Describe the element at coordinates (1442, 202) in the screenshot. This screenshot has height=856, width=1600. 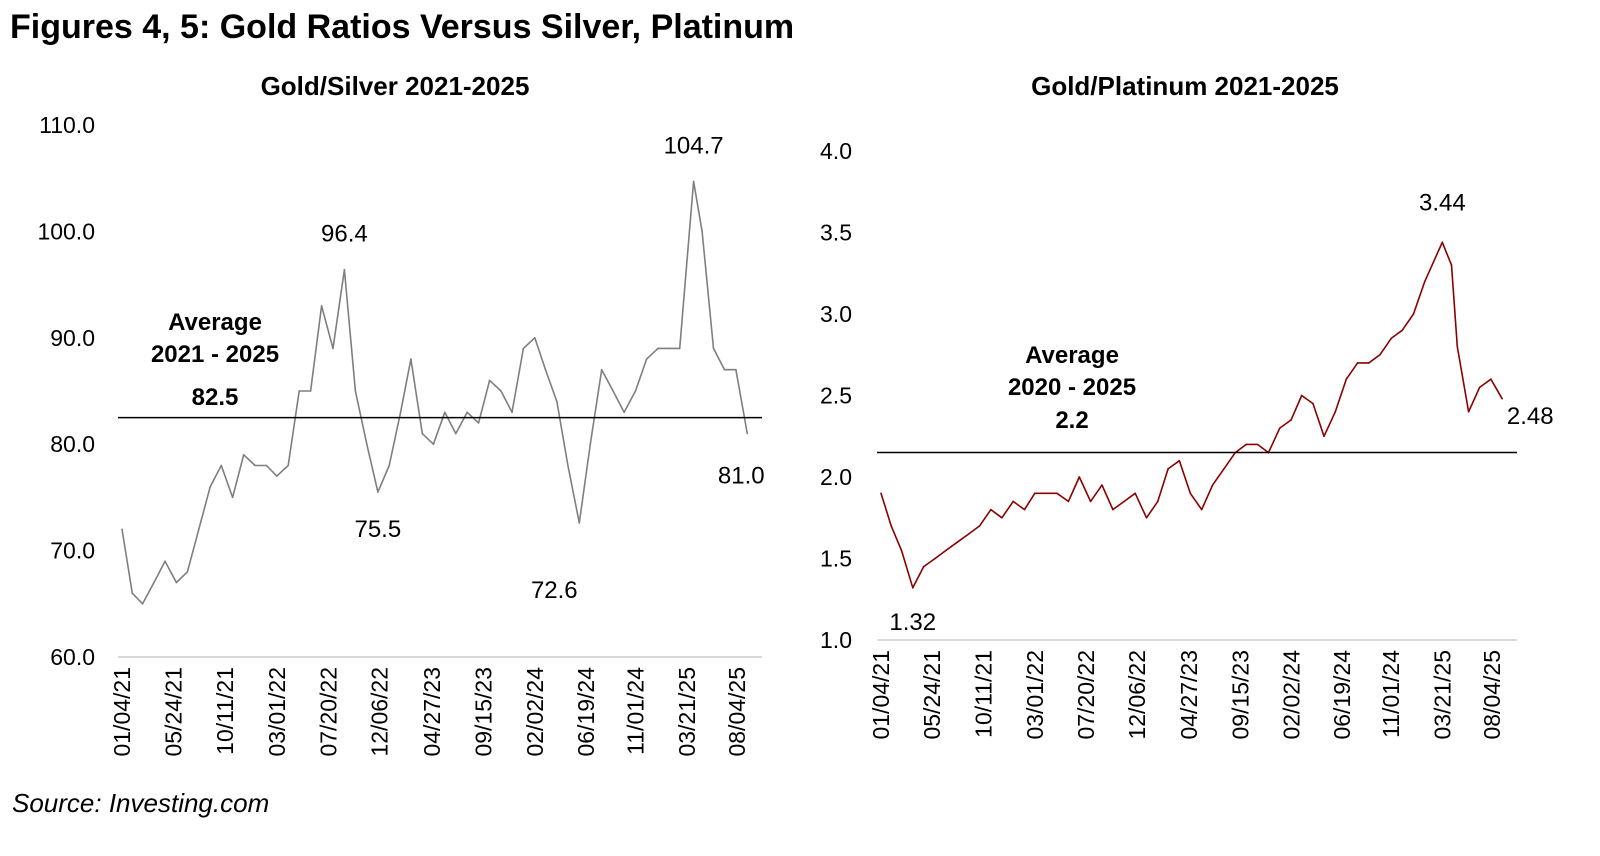
I see `data-annotation: 3.44` at that location.